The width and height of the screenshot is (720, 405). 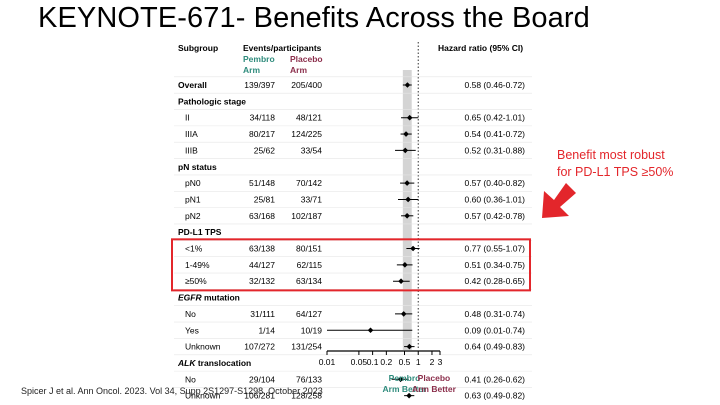 I want to click on pembro-events: 1/14, so click(x=266, y=330).